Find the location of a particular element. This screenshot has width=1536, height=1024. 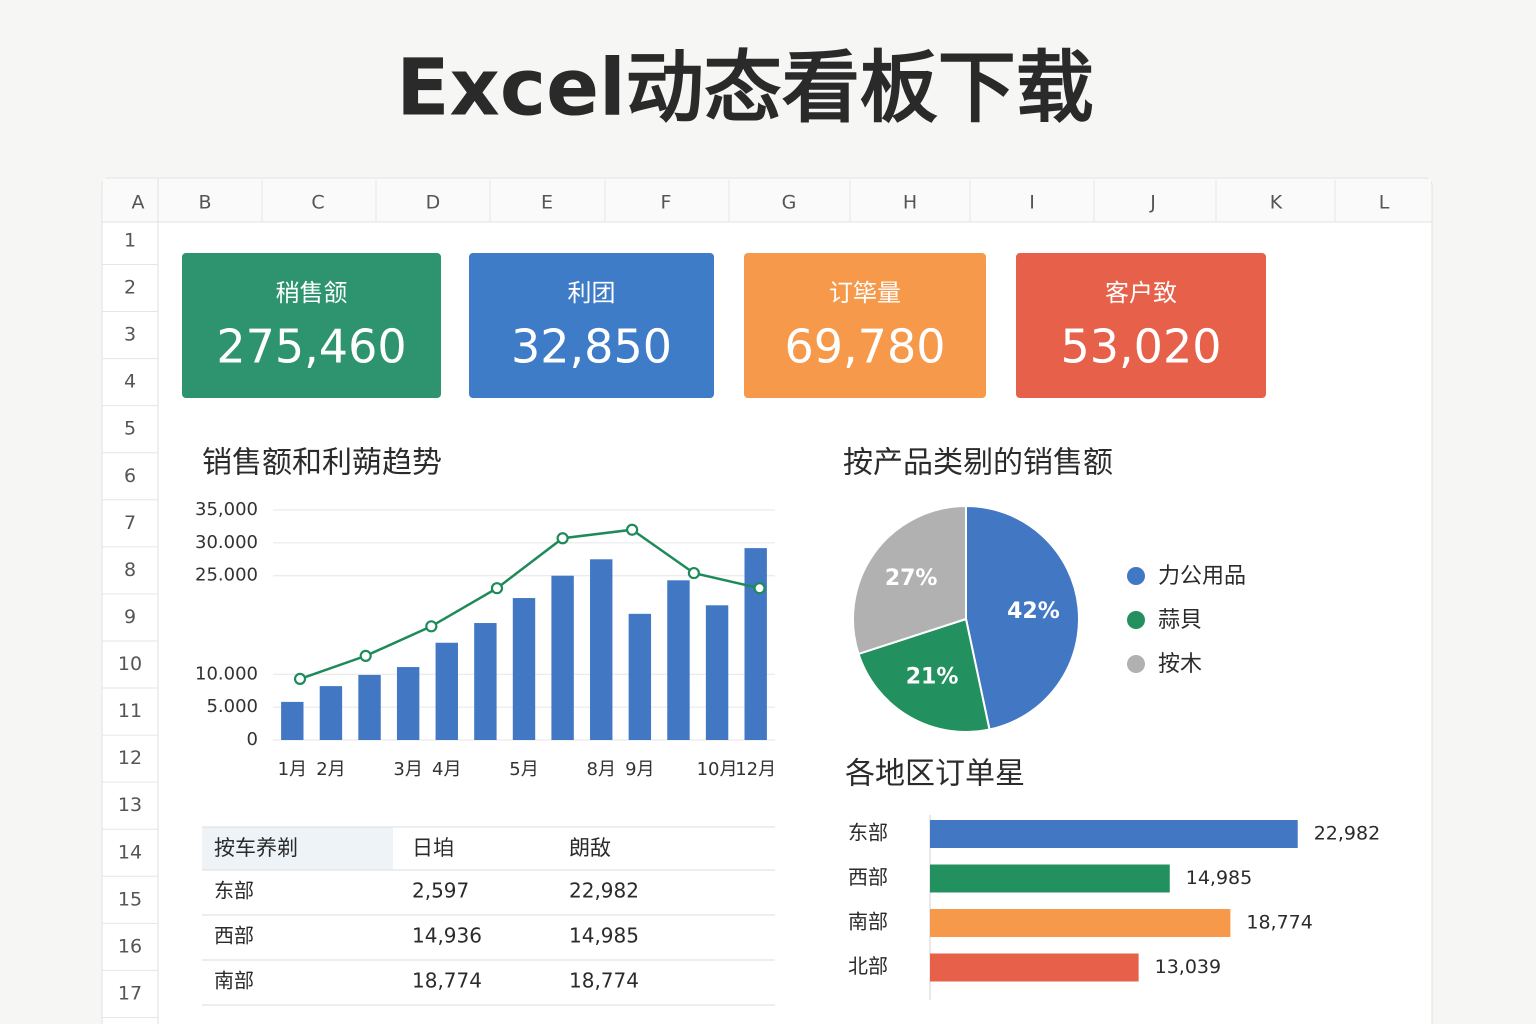

row-header: 8 is located at coordinates (130, 570).